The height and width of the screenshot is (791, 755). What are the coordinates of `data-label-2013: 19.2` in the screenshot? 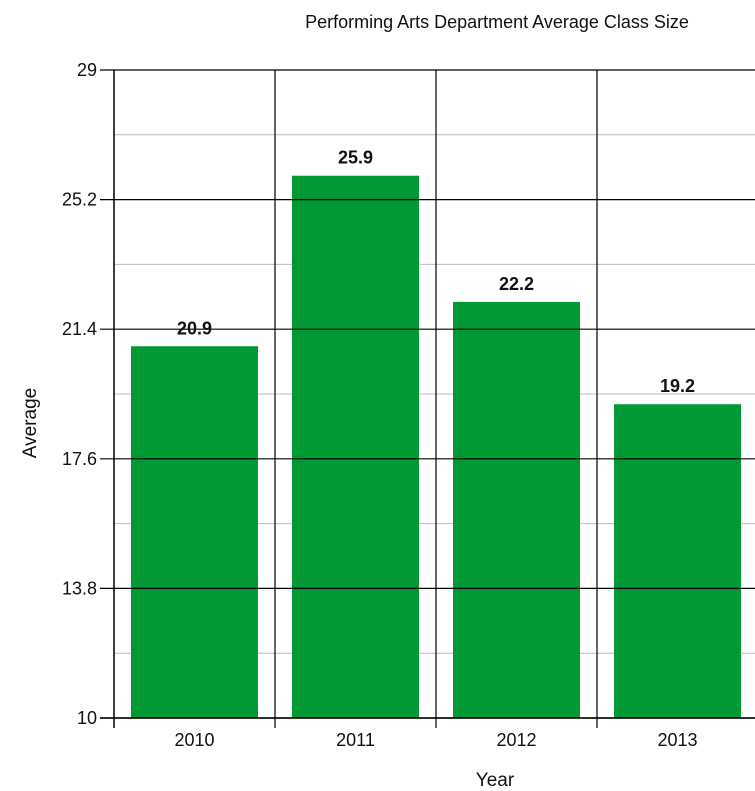 It's located at (677, 386).